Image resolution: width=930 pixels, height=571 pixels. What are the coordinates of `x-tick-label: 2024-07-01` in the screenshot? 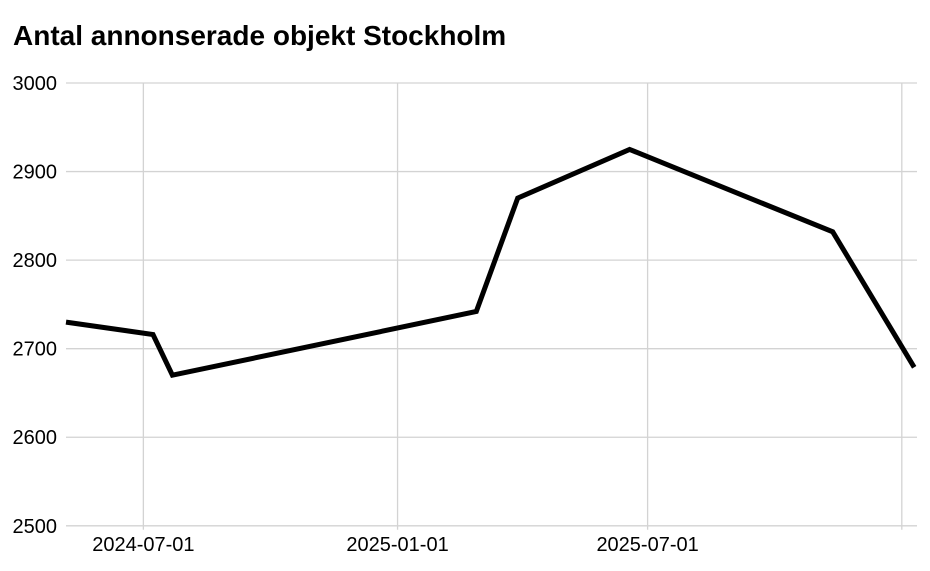 It's located at (143, 545).